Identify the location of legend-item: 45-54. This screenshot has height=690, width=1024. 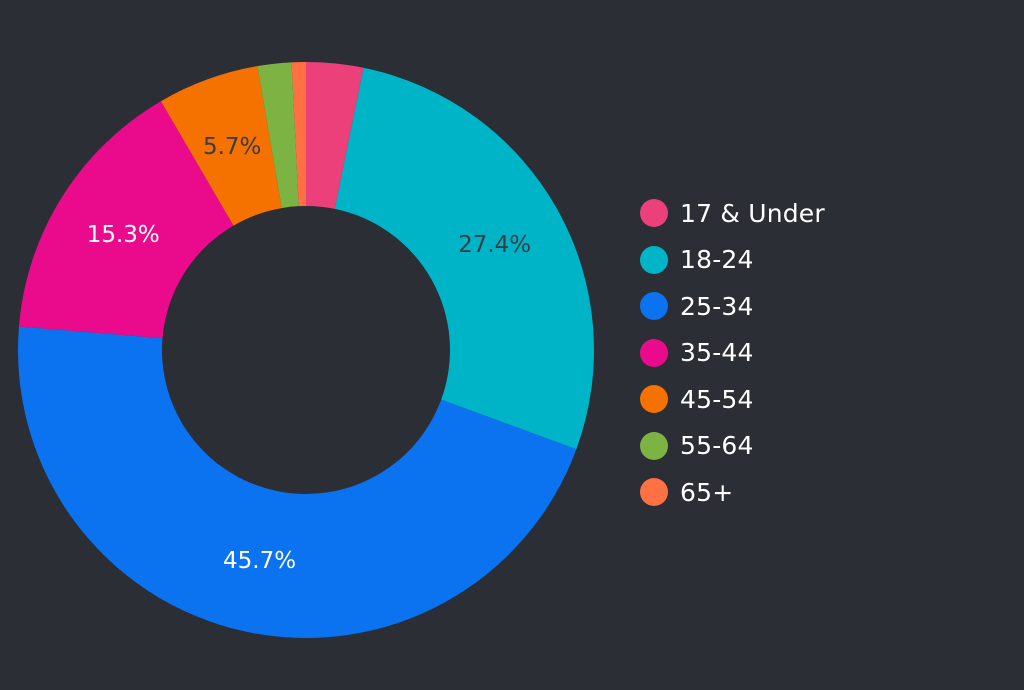
(732, 399).